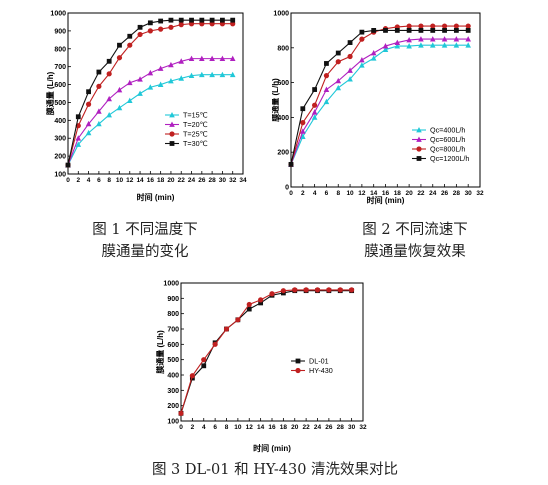  I want to click on x-tick-label: 24, so click(192, 180).